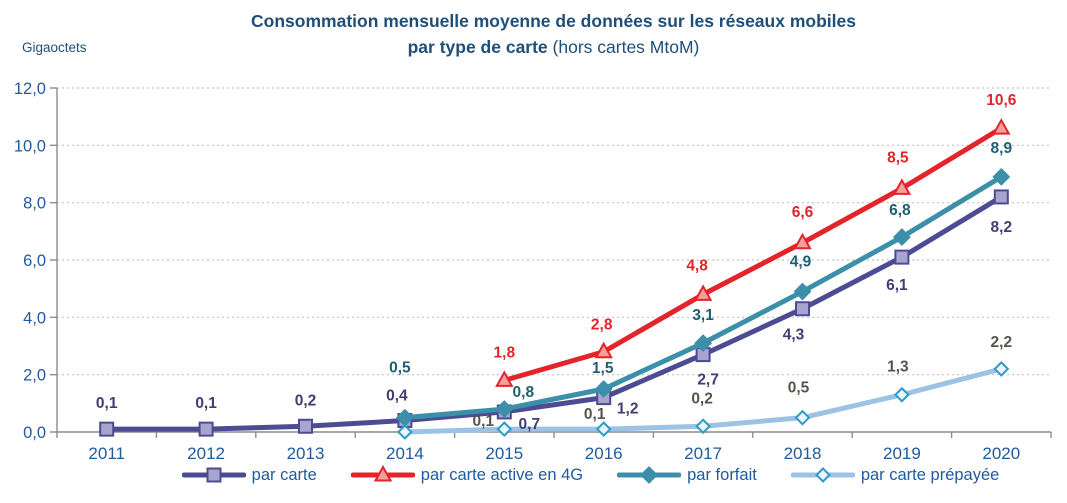 The image size is (1067, 503). Describe the element at coordinates (502, 474) in the screenshot. I see `legend-label: par carte active en 4G` at that location.